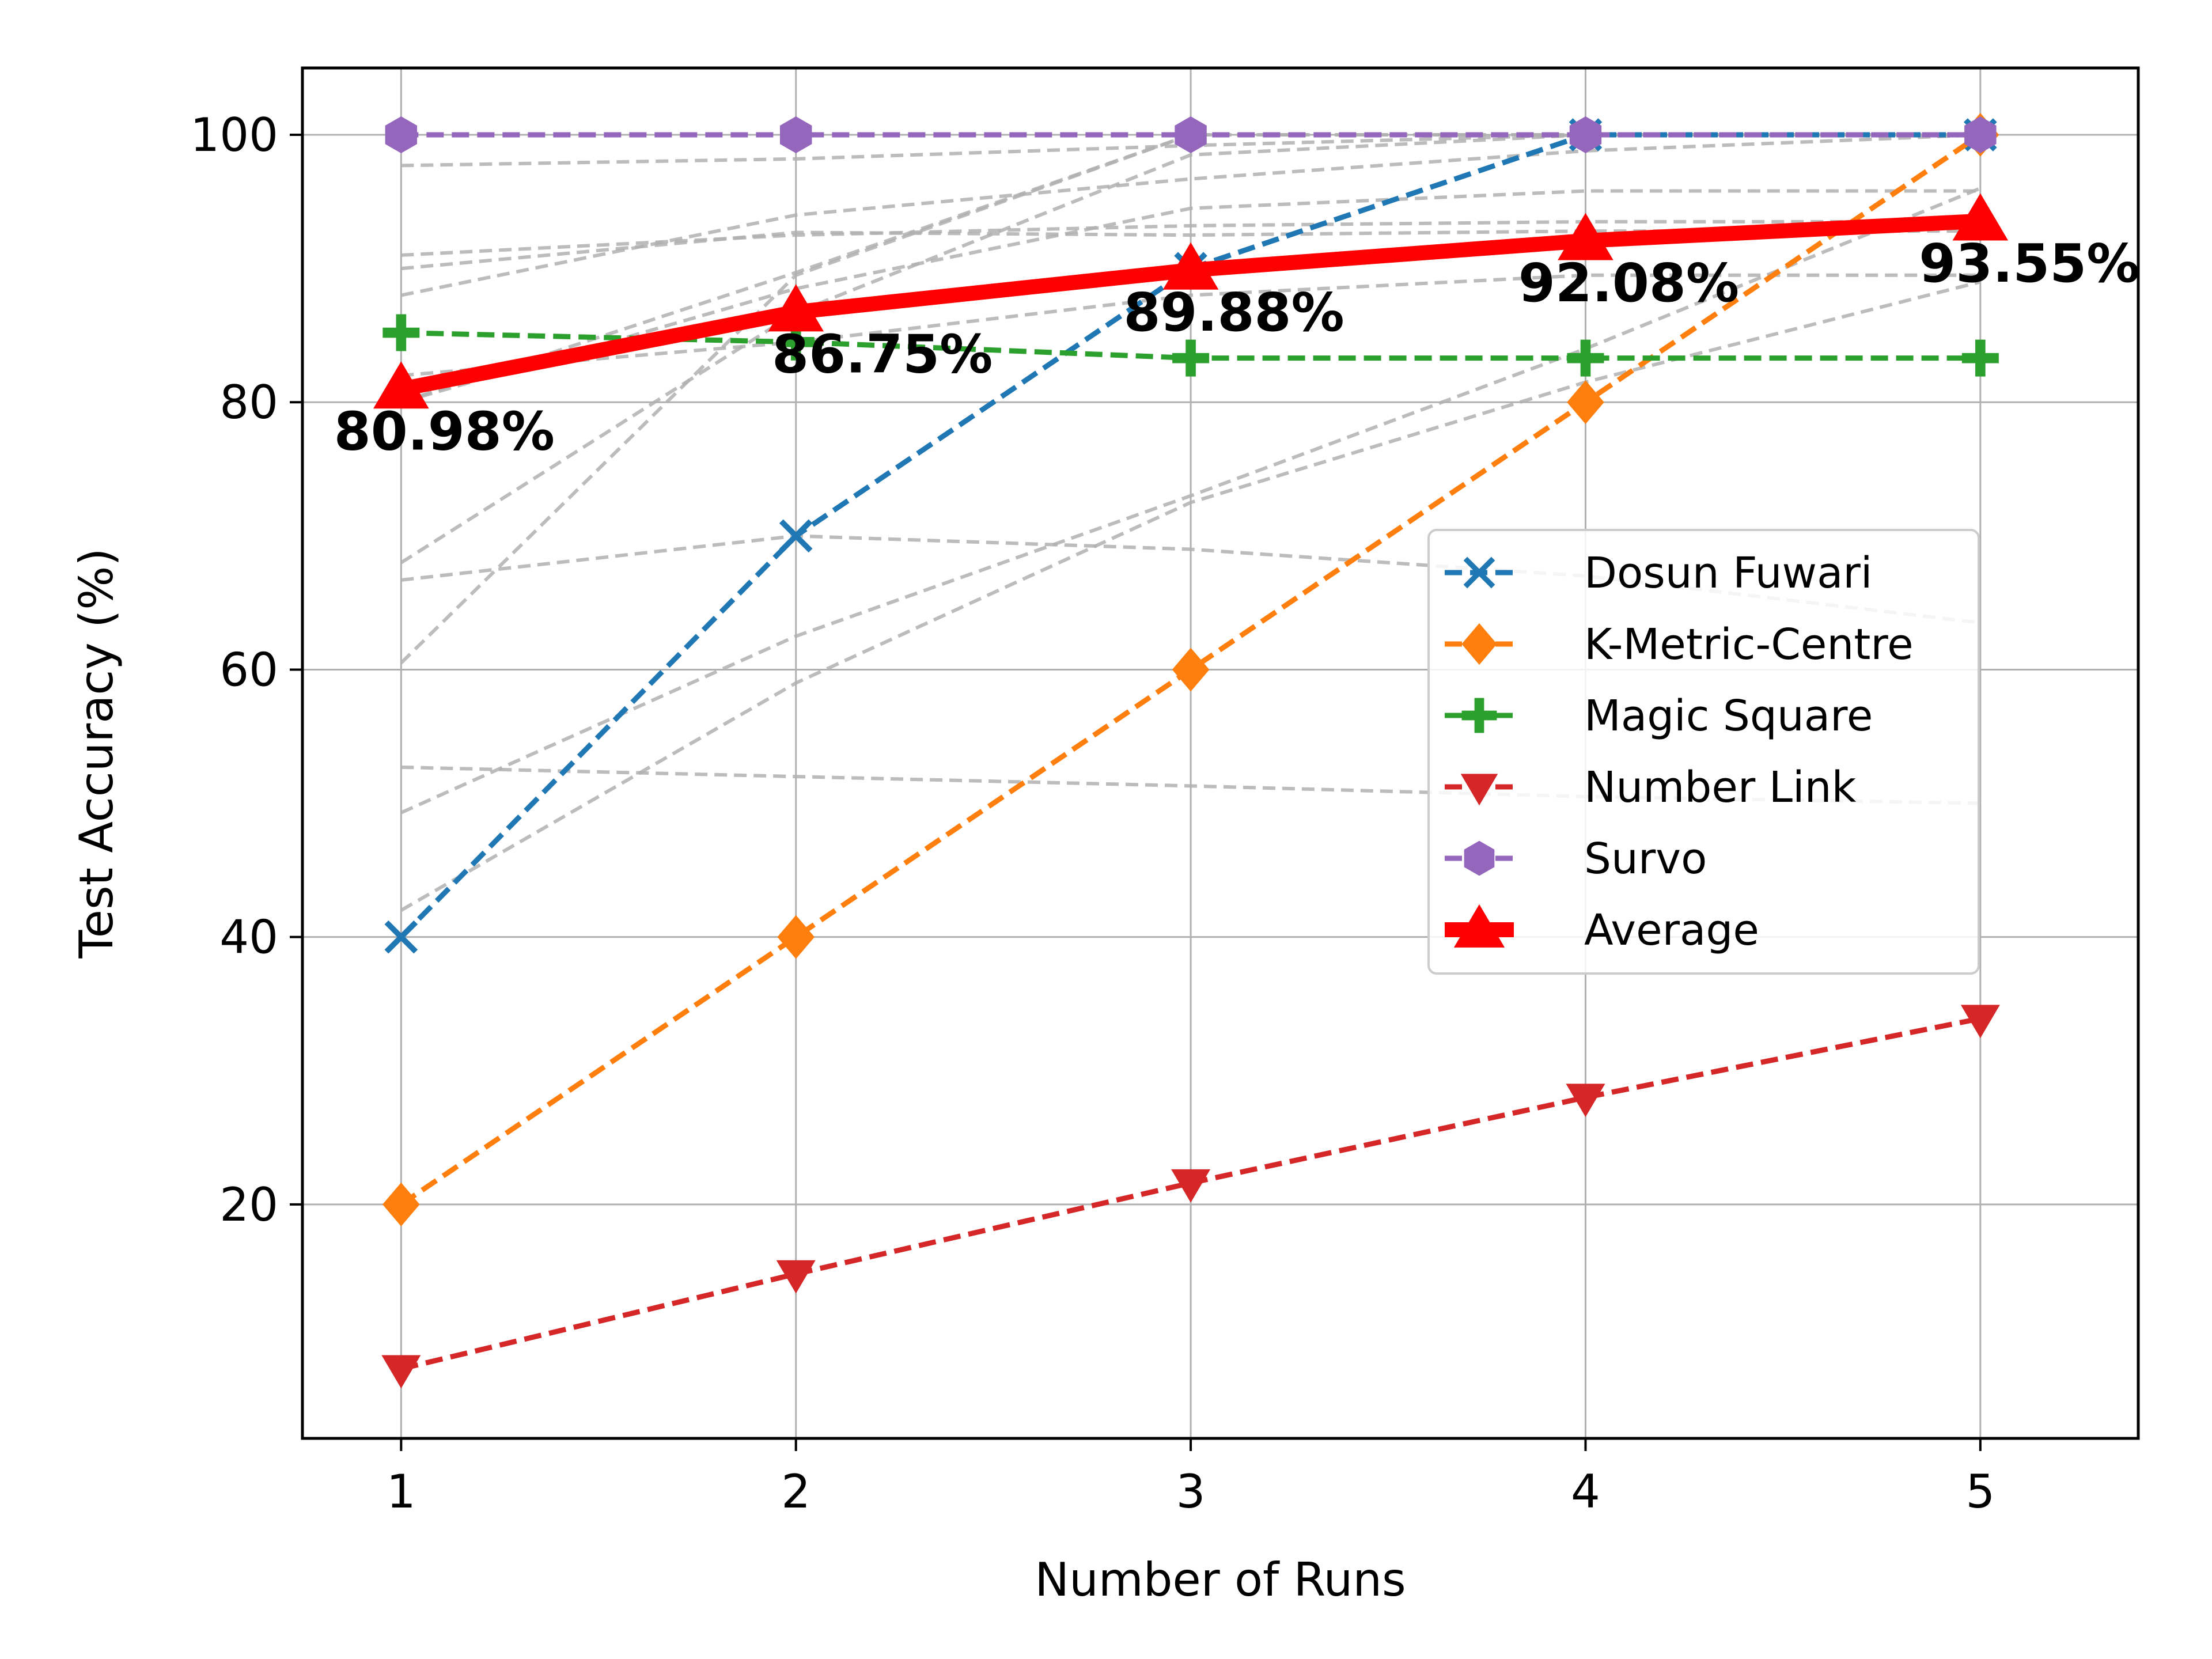 This screenshot has width=2212, height=1659. What do you see at coordinates (1220, 1580) in the screenshot?
I see `x-axis-label: Number of Runs` at bounding box center [1220, 1580].